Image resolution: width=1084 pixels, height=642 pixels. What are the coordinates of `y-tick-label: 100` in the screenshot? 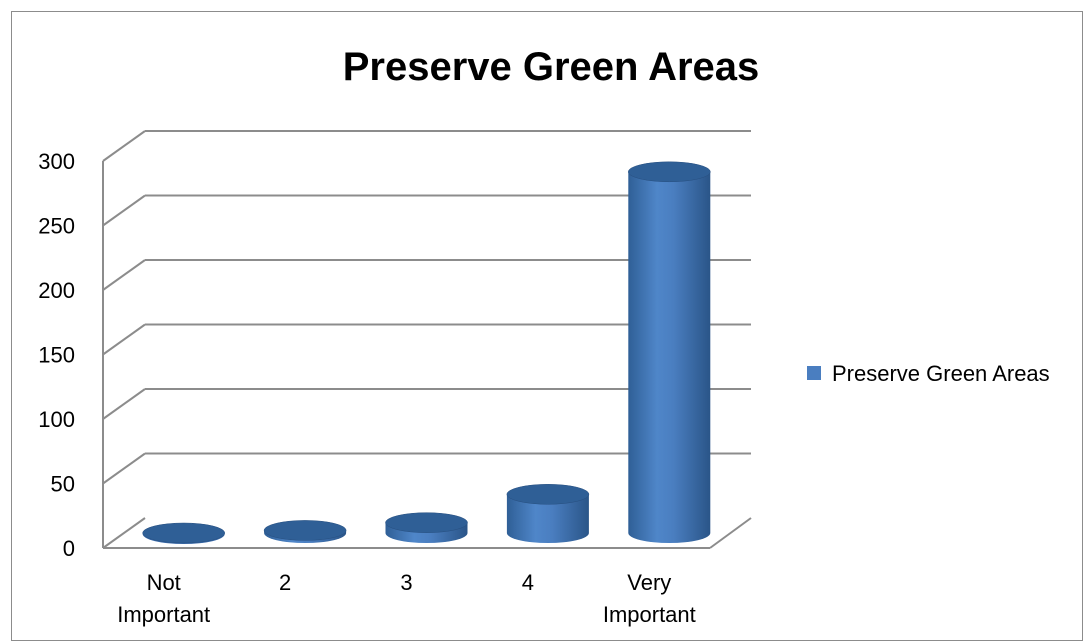 It's located at (56, 419).